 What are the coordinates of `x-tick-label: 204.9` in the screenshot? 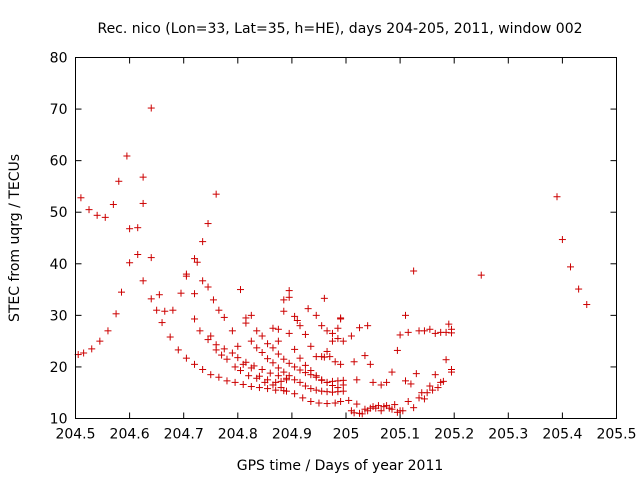 It's located at (292, 435).